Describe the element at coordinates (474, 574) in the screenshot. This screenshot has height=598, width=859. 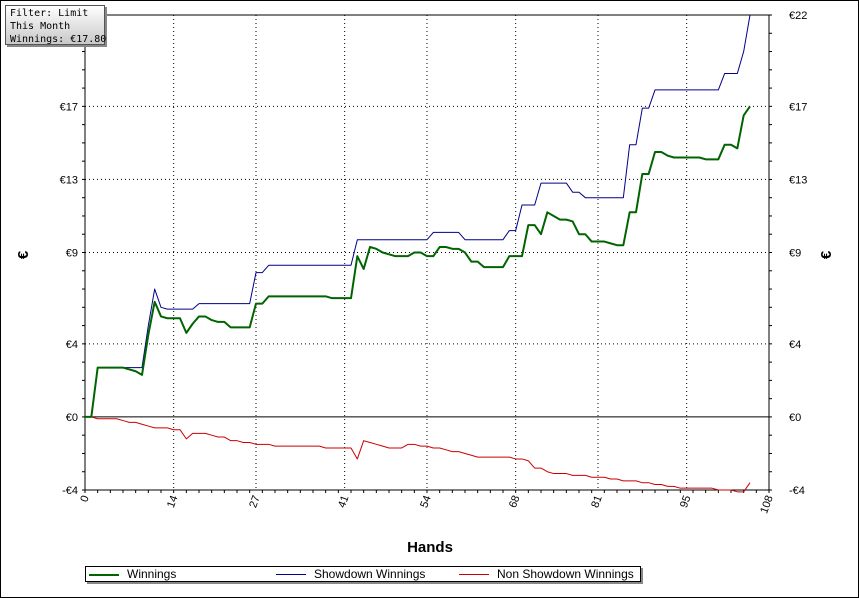
I see `legend-swatch-non-showdown` at that location.